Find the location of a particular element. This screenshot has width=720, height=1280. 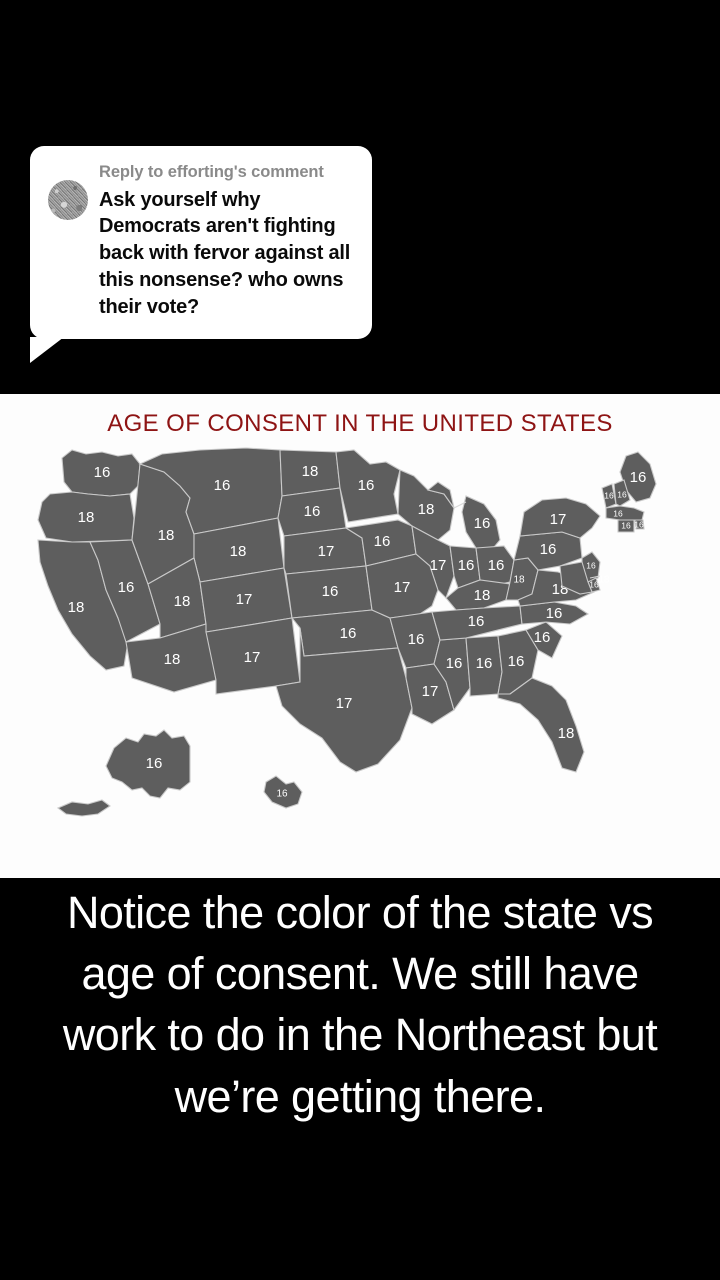

state-label-ID: 18 is located at coordinates (166, 535).